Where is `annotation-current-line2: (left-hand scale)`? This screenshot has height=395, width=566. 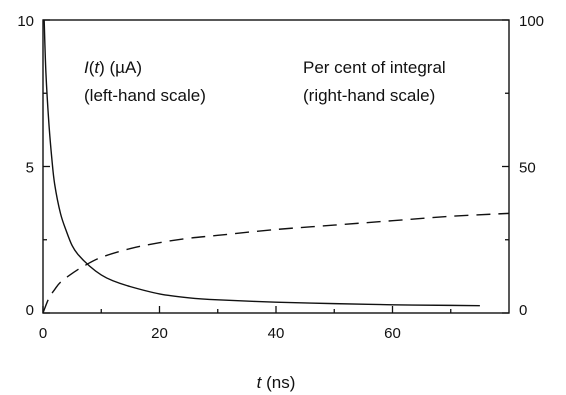
annotation-current-line2: (left-hand scale) is located at coordinates (145, 95).